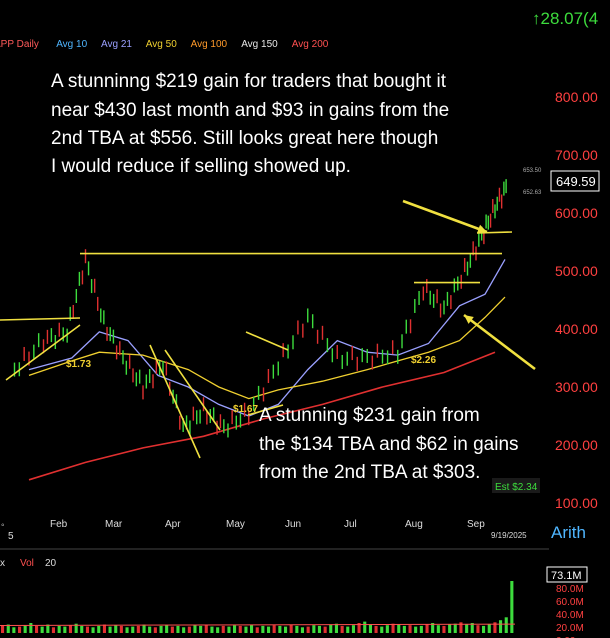  Describe the element at coordinates (576, 271) in the screenshot. I see `price-tick-label: 500.00` at that location.